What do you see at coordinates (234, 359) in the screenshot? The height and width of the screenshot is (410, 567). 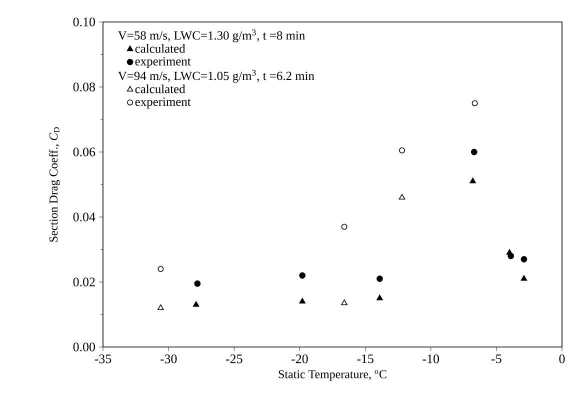 I see `x-tick-label: -25` at bounding box center [234, 359].